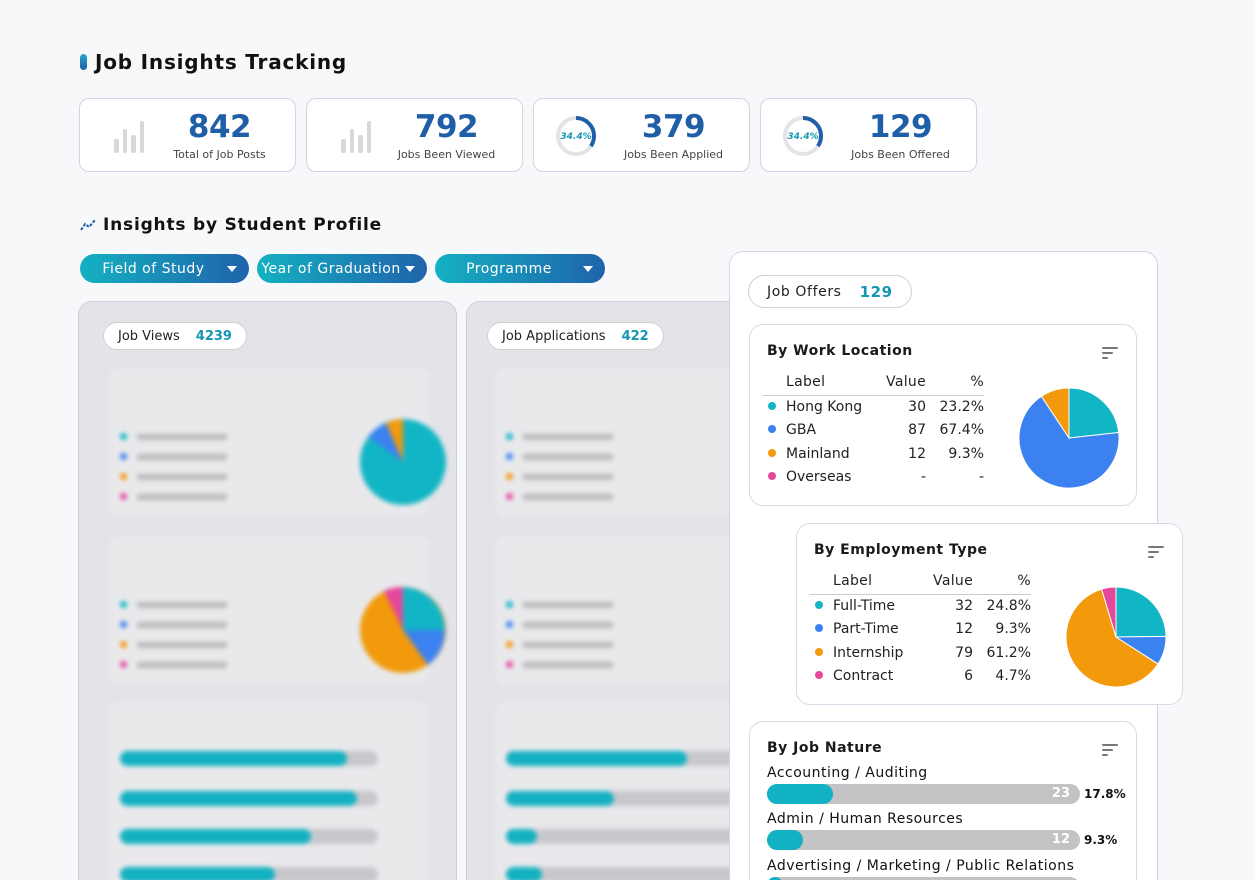  I want to click on pie-slice-gba, so click(1069, 442).